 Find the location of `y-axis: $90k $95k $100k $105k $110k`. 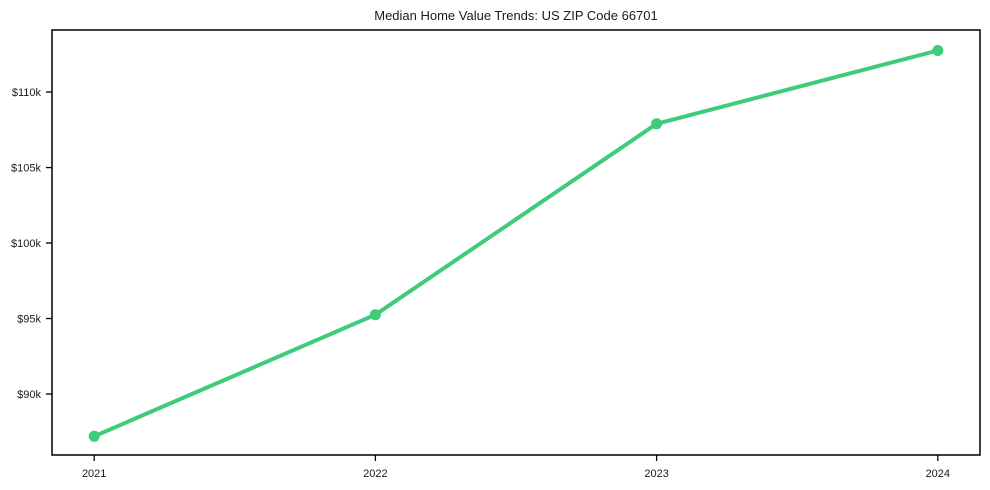

y-axis: $90k $95k $100k $105k $110k is located at coordinates (31, 244).